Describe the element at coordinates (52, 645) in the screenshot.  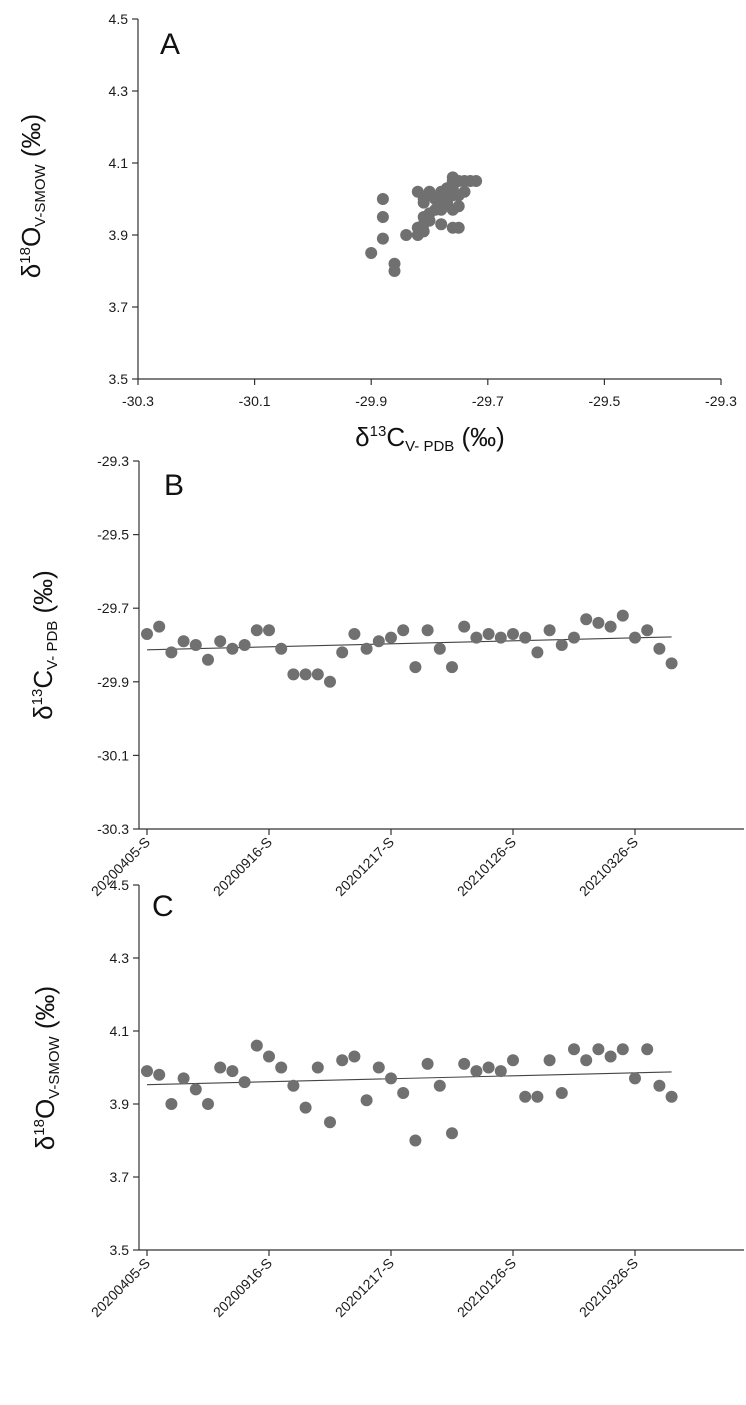
I see `panel-b-y-axis-title-sub: V- PDB` at that location.